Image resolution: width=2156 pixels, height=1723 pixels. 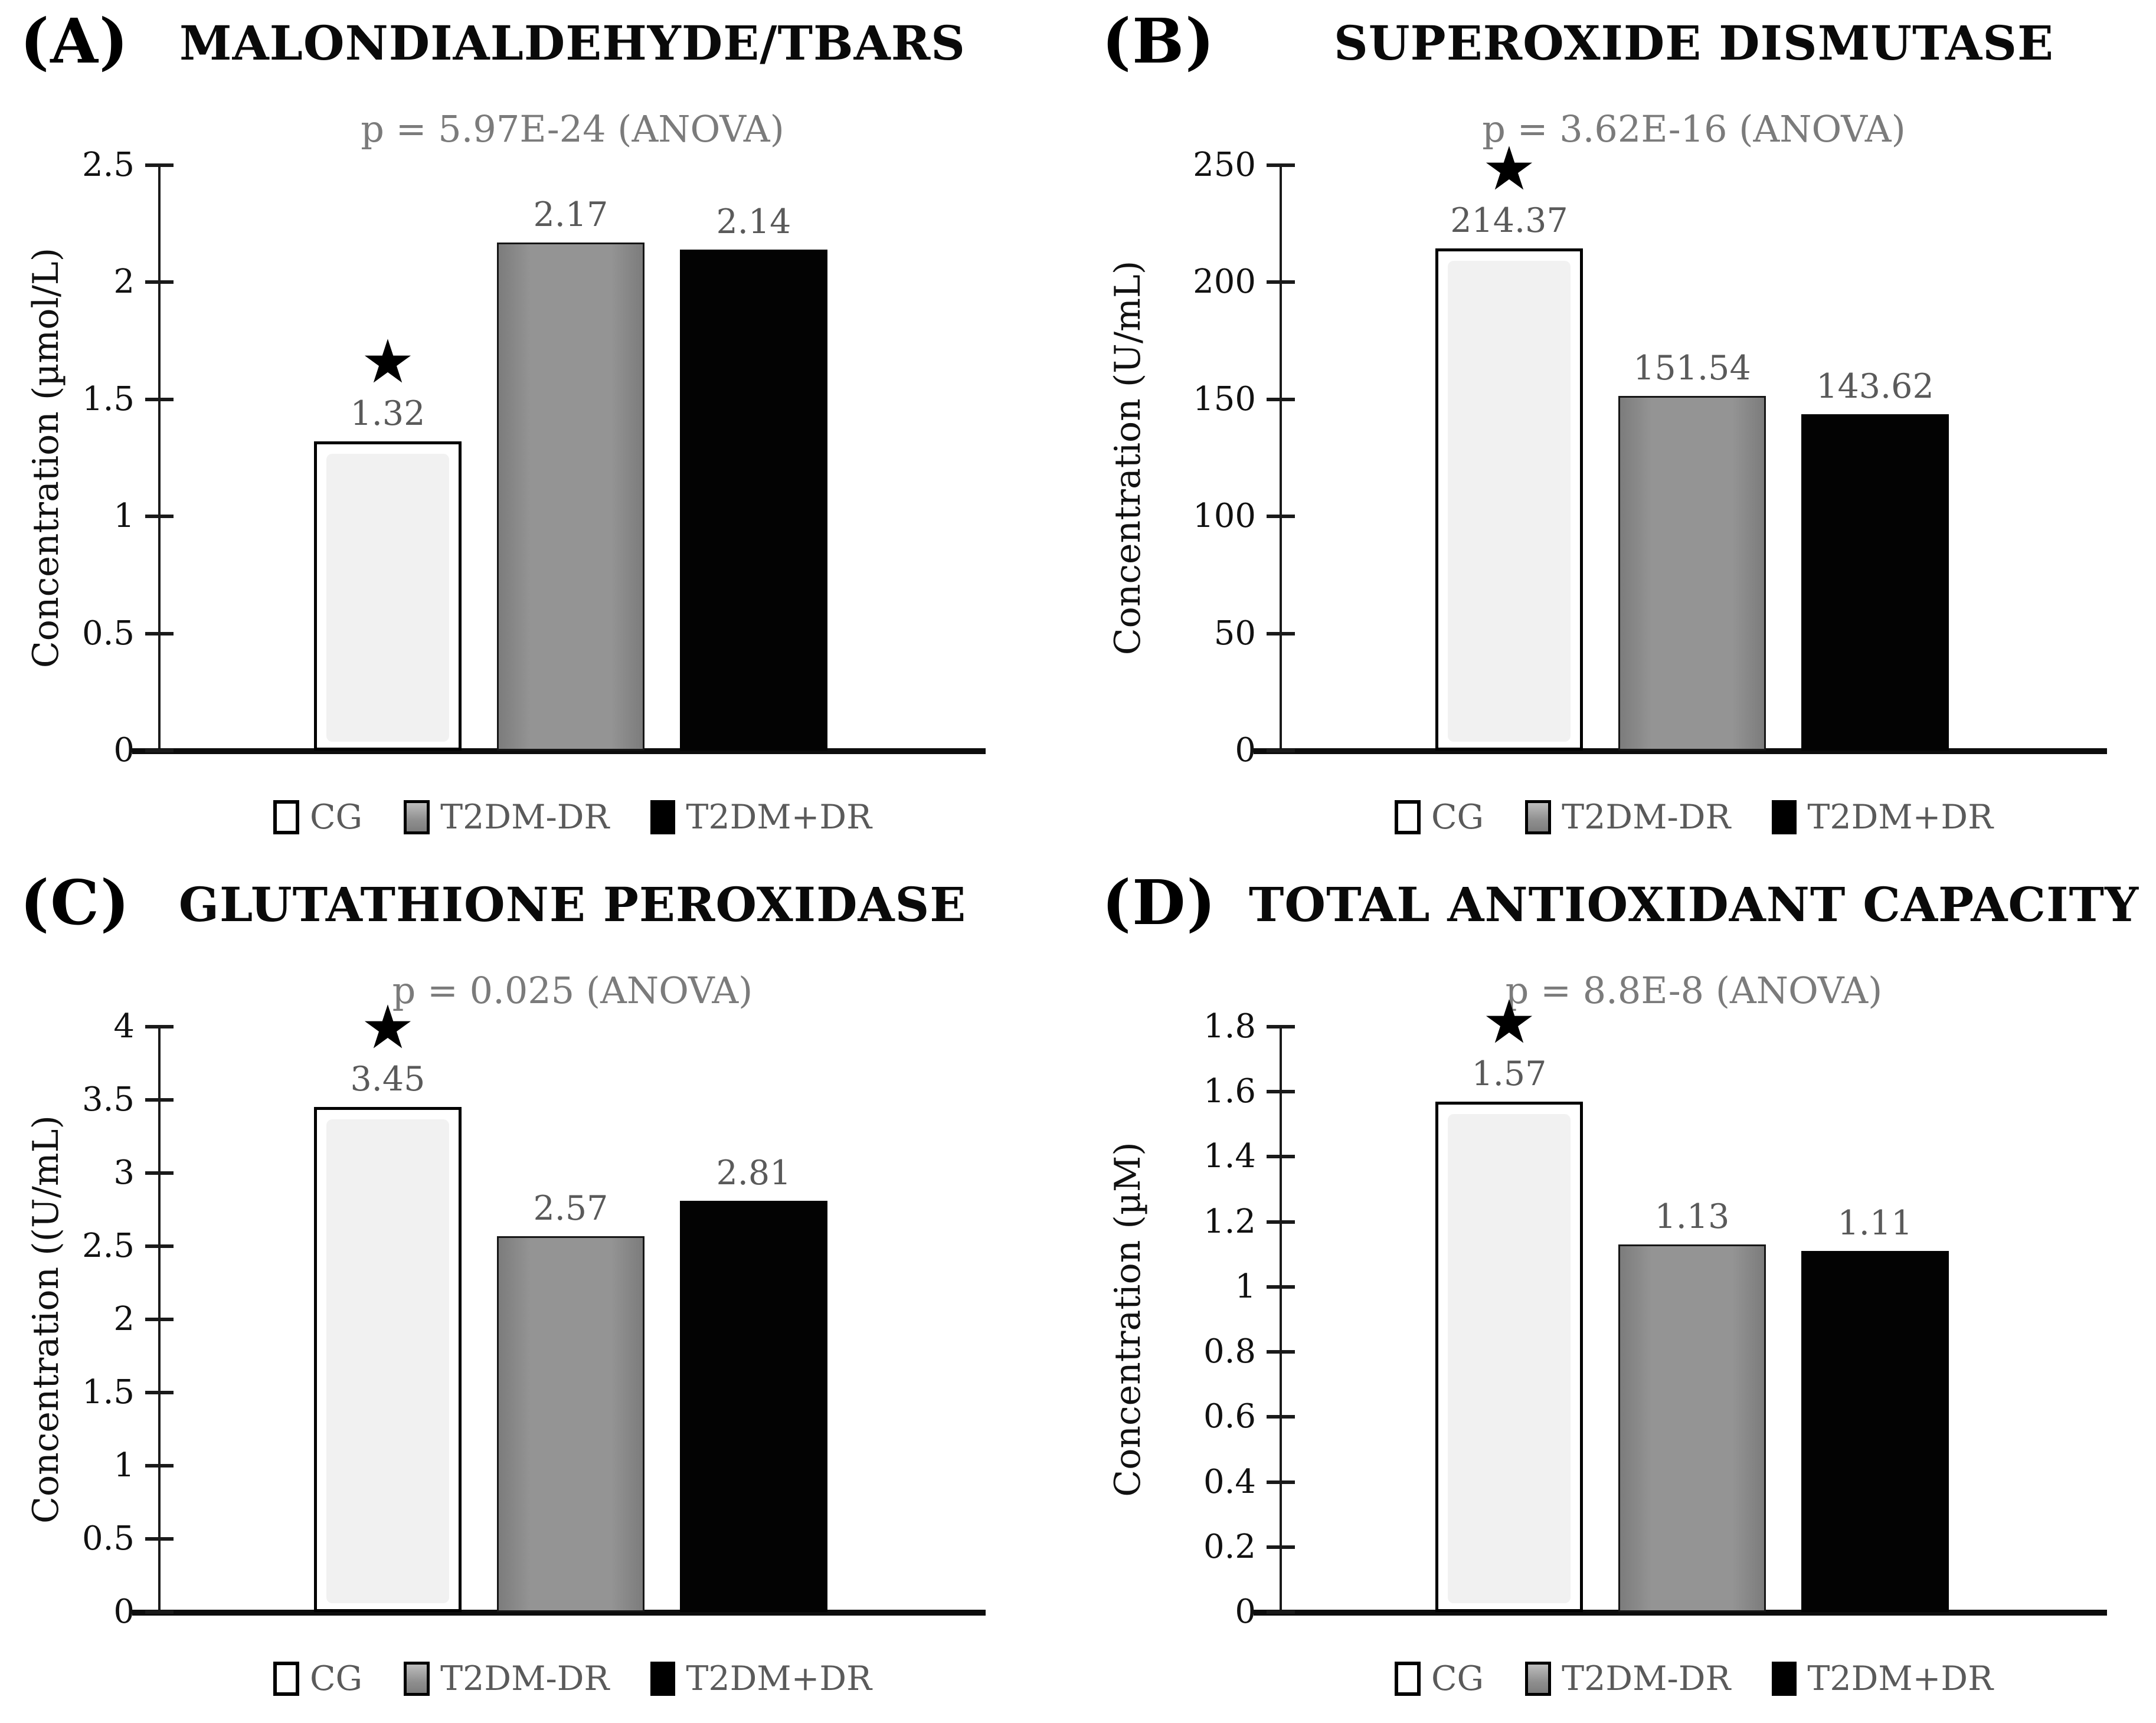 What do you see at coordinates (1224, 398) in the screenshot?
I see `y-tick-label: 150` at bounding box center [1224, 398].